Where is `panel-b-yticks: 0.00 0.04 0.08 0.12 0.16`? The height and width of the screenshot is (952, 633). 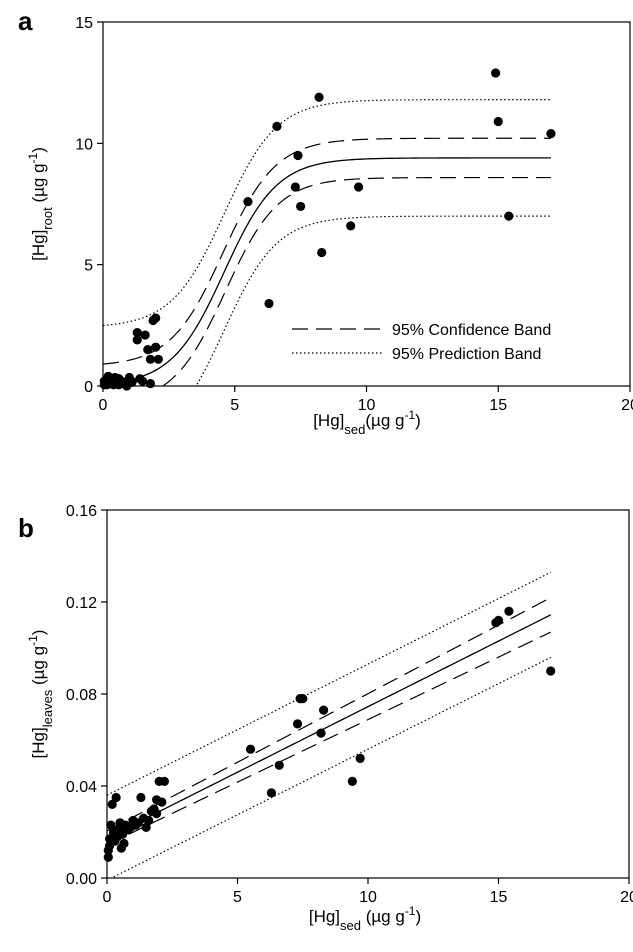 panel-b-yticks: 0.00 0.04 0.08 0.12 0.16 is located at coordinates (86, 695).